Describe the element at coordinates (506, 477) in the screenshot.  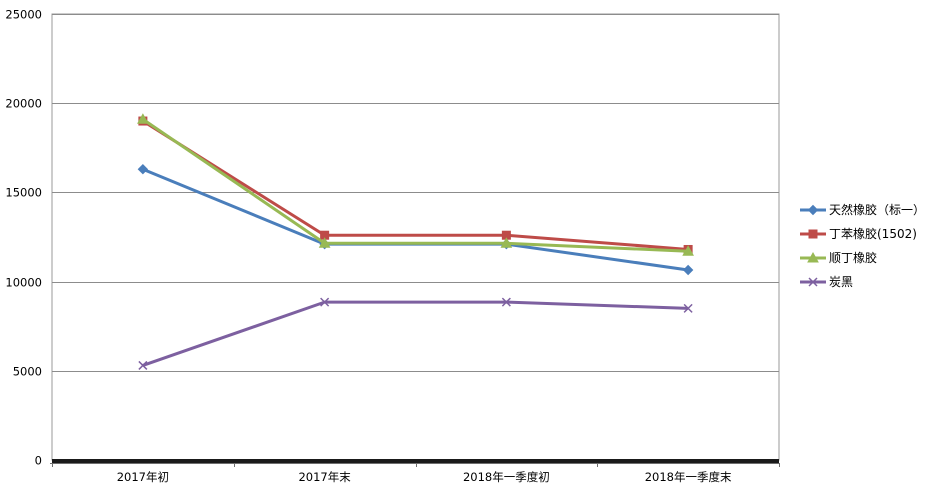
I see `x-tick-label: 2018年一季度初` at that location.